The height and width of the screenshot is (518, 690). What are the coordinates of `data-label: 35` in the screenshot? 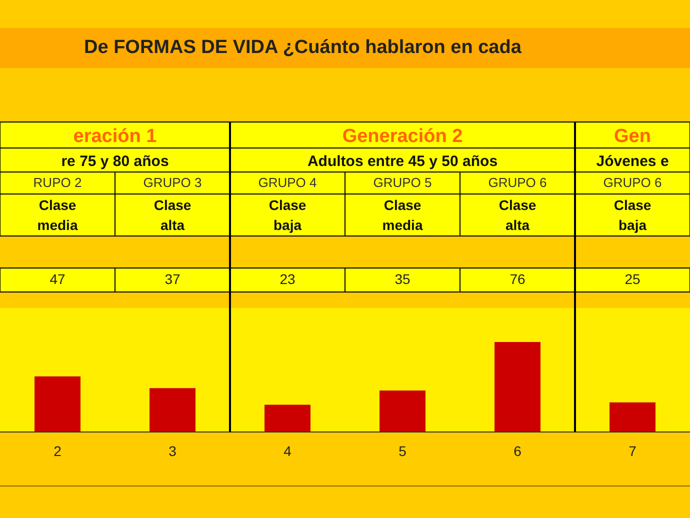 It's located at (402, 279).